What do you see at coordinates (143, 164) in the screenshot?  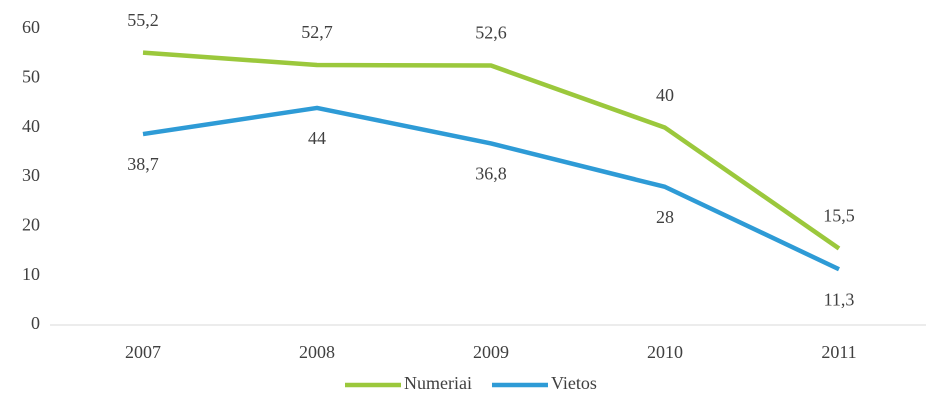 I see `data-label: 38,7` at bounding box center [143, 164].